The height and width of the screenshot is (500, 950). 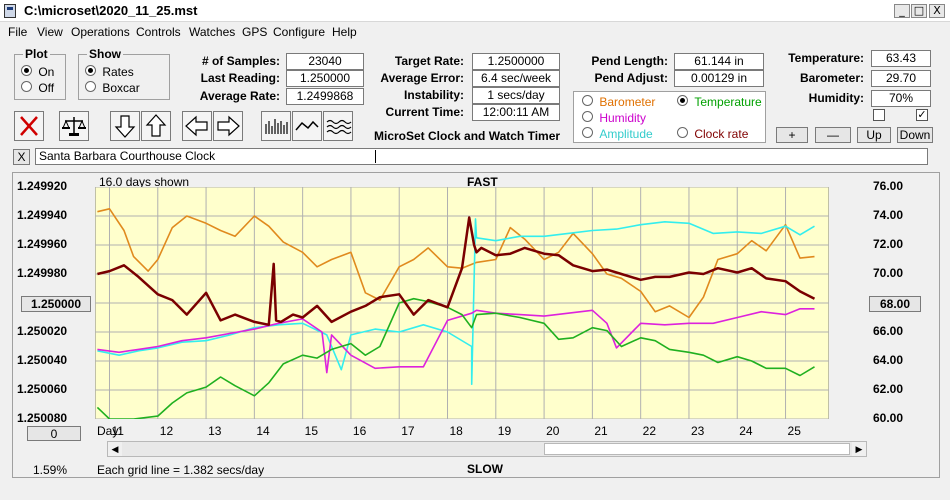 I want to click on instability-field: 1 secs/day, so click(x=516, y=95).